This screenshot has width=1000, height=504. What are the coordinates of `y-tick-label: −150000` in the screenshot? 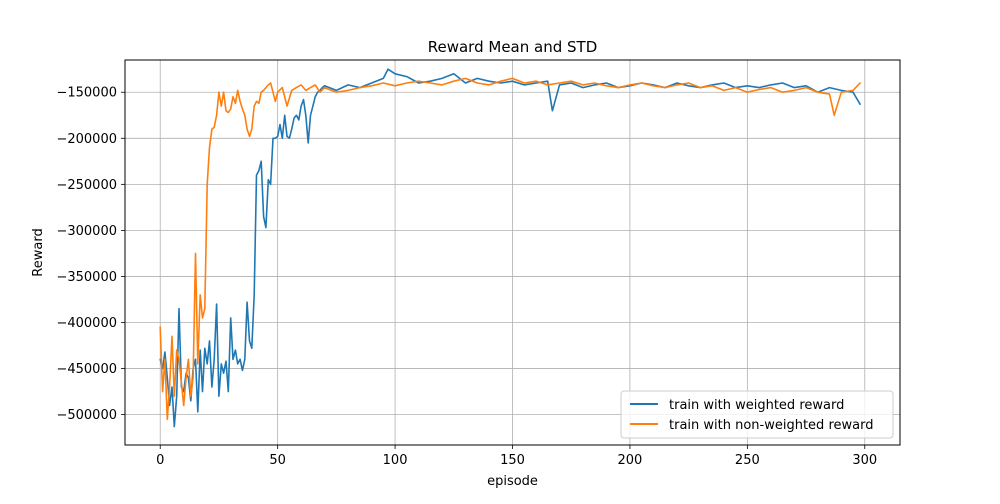 It's located at (86, 93).